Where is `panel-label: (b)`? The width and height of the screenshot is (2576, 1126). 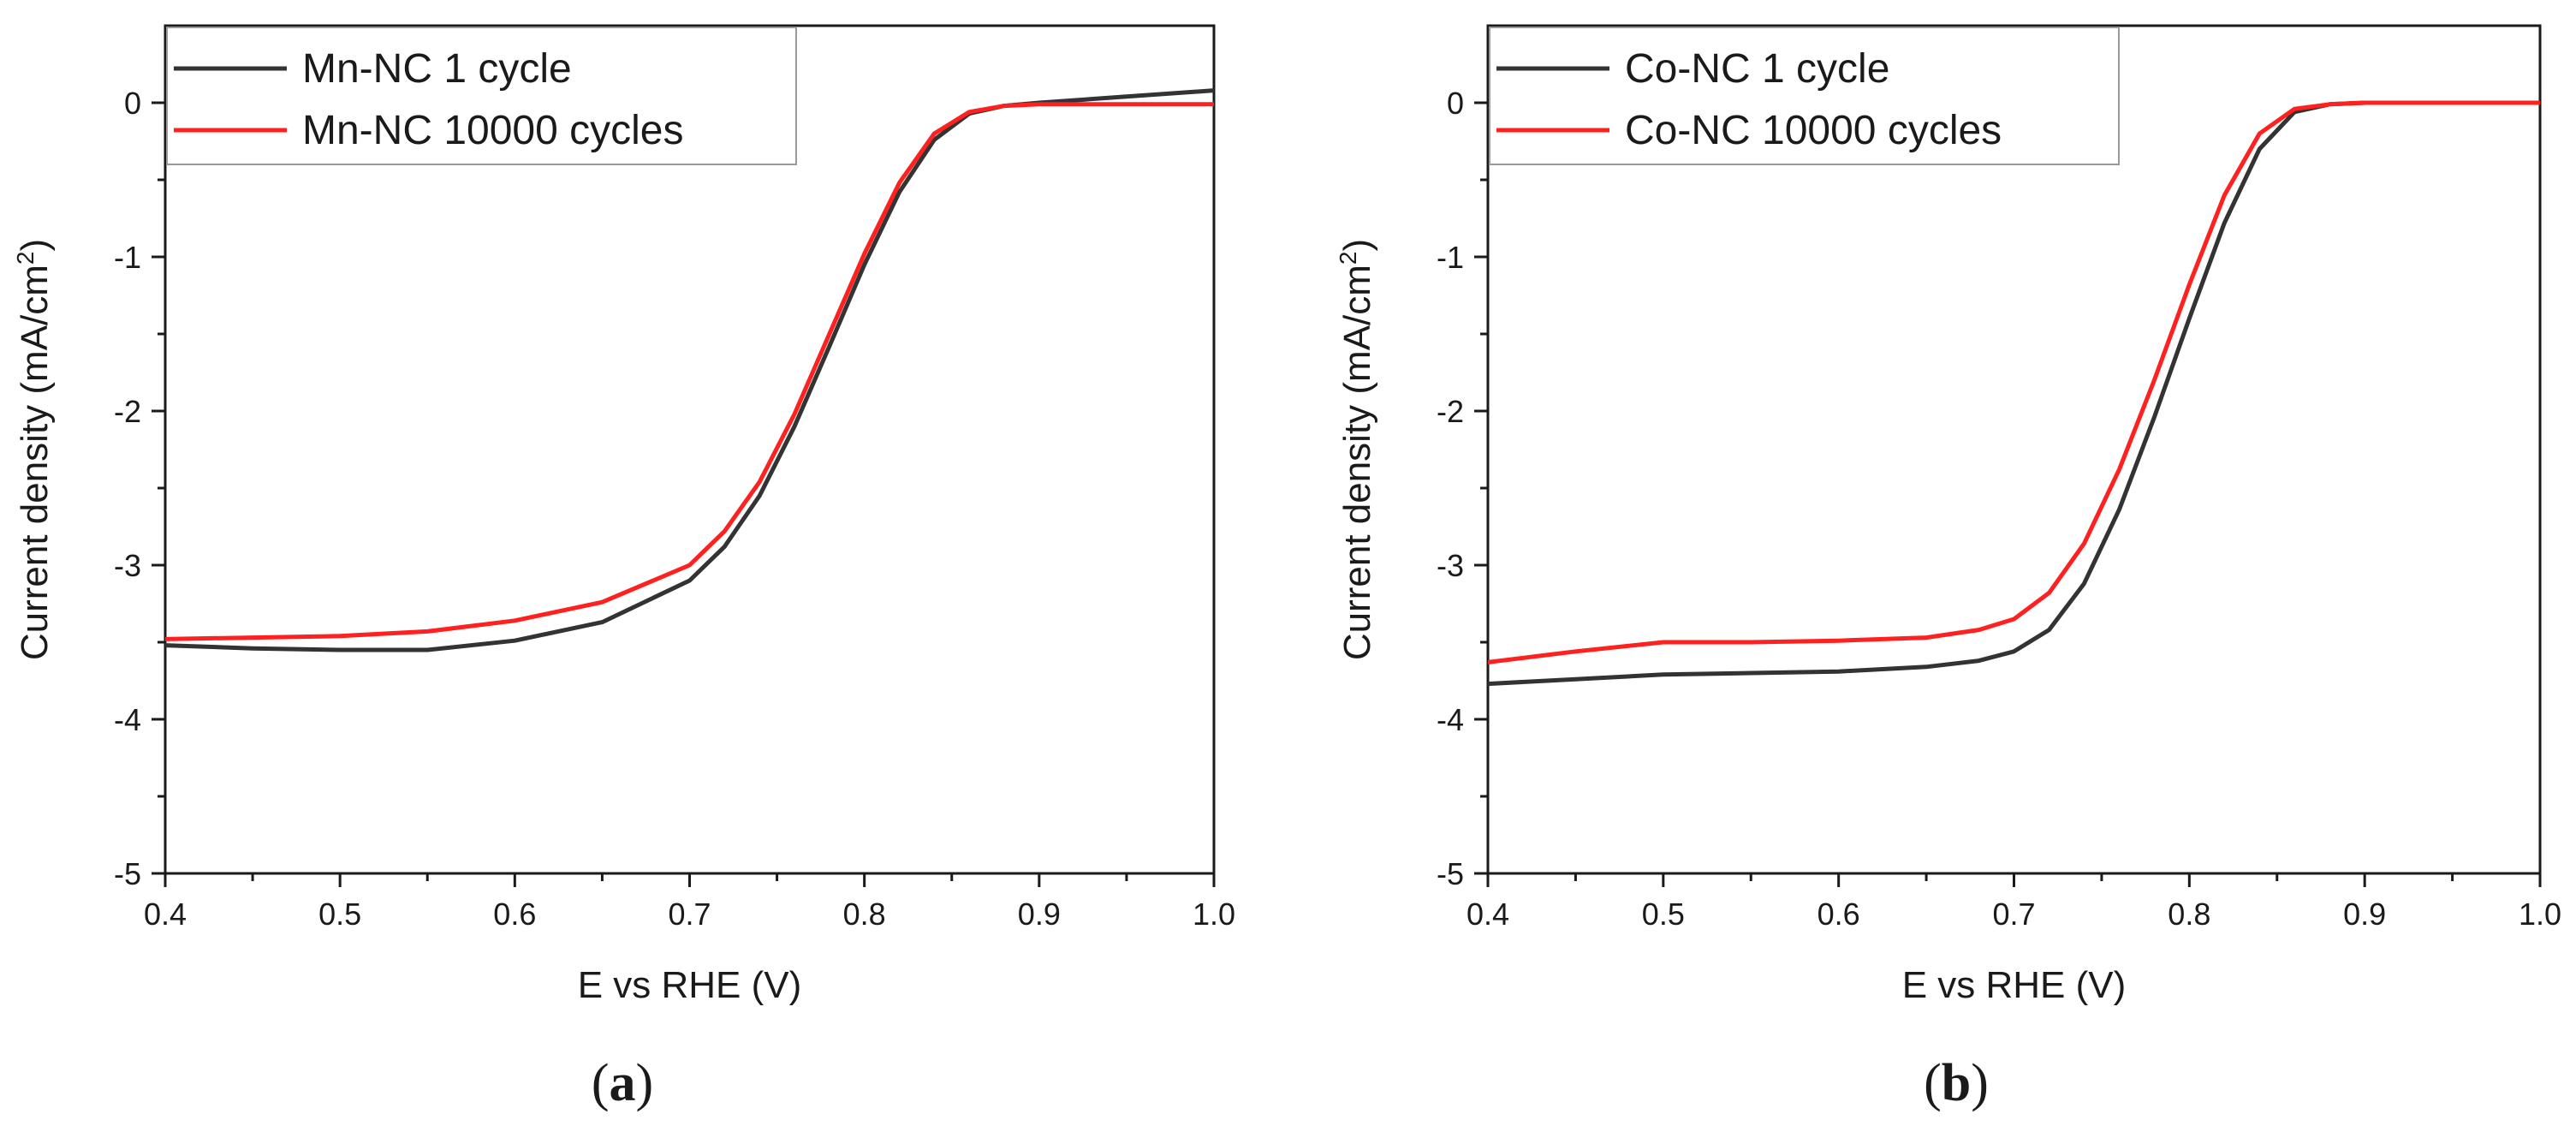
panel-label: (b) is located at coordinates (1957, 1083).